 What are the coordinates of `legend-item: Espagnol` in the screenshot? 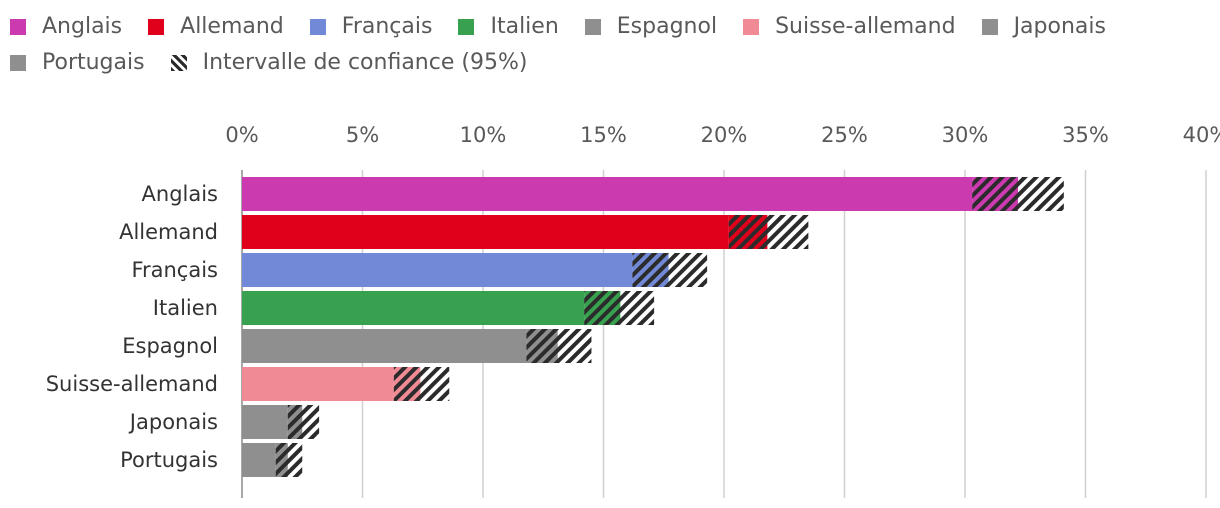 It's located at (651, 27).